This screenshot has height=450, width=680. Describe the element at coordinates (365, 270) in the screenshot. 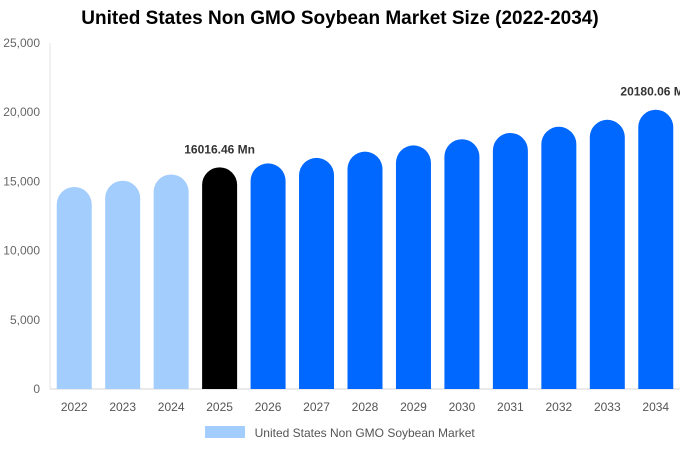

I see `bar-2028` at that location.